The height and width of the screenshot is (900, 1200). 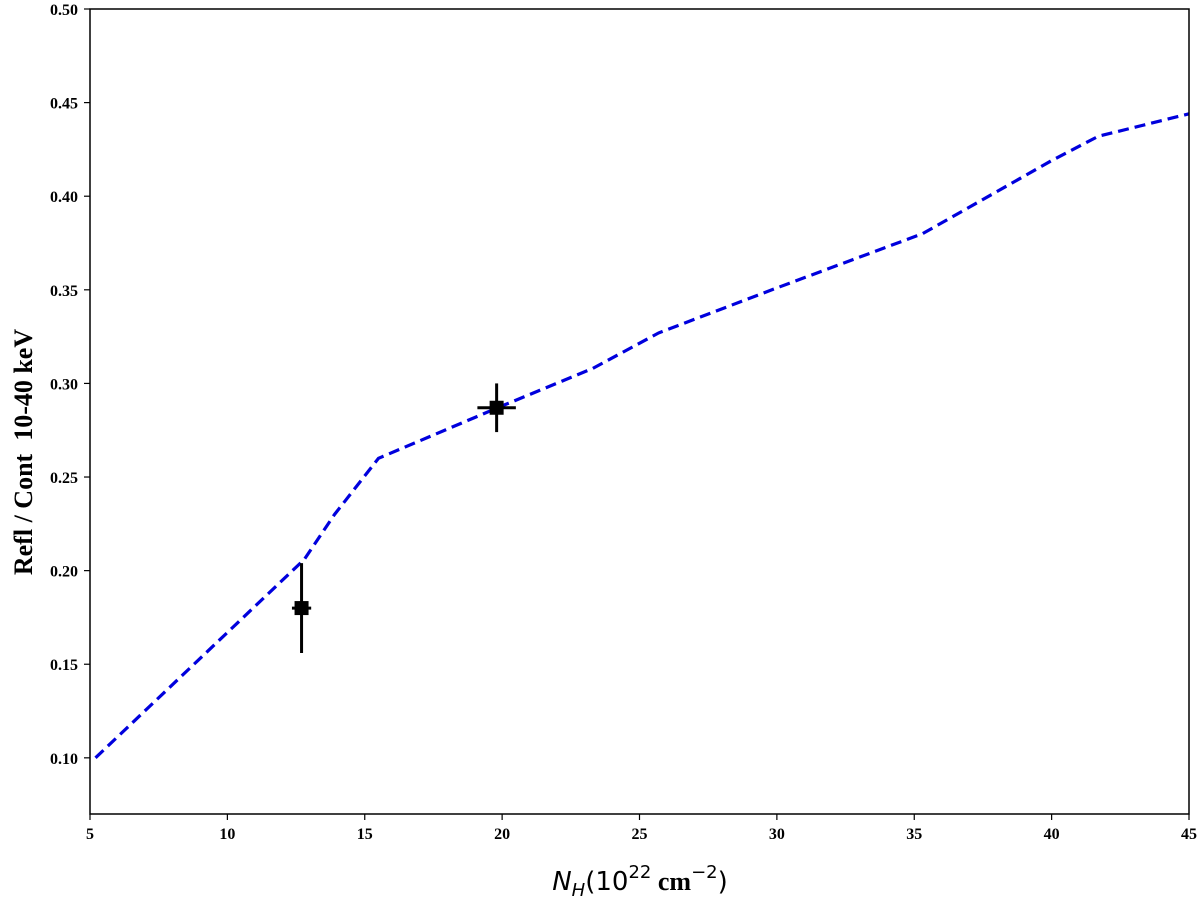 I want to click on y-tick-label: 0.35, so click(x=64, y=291).